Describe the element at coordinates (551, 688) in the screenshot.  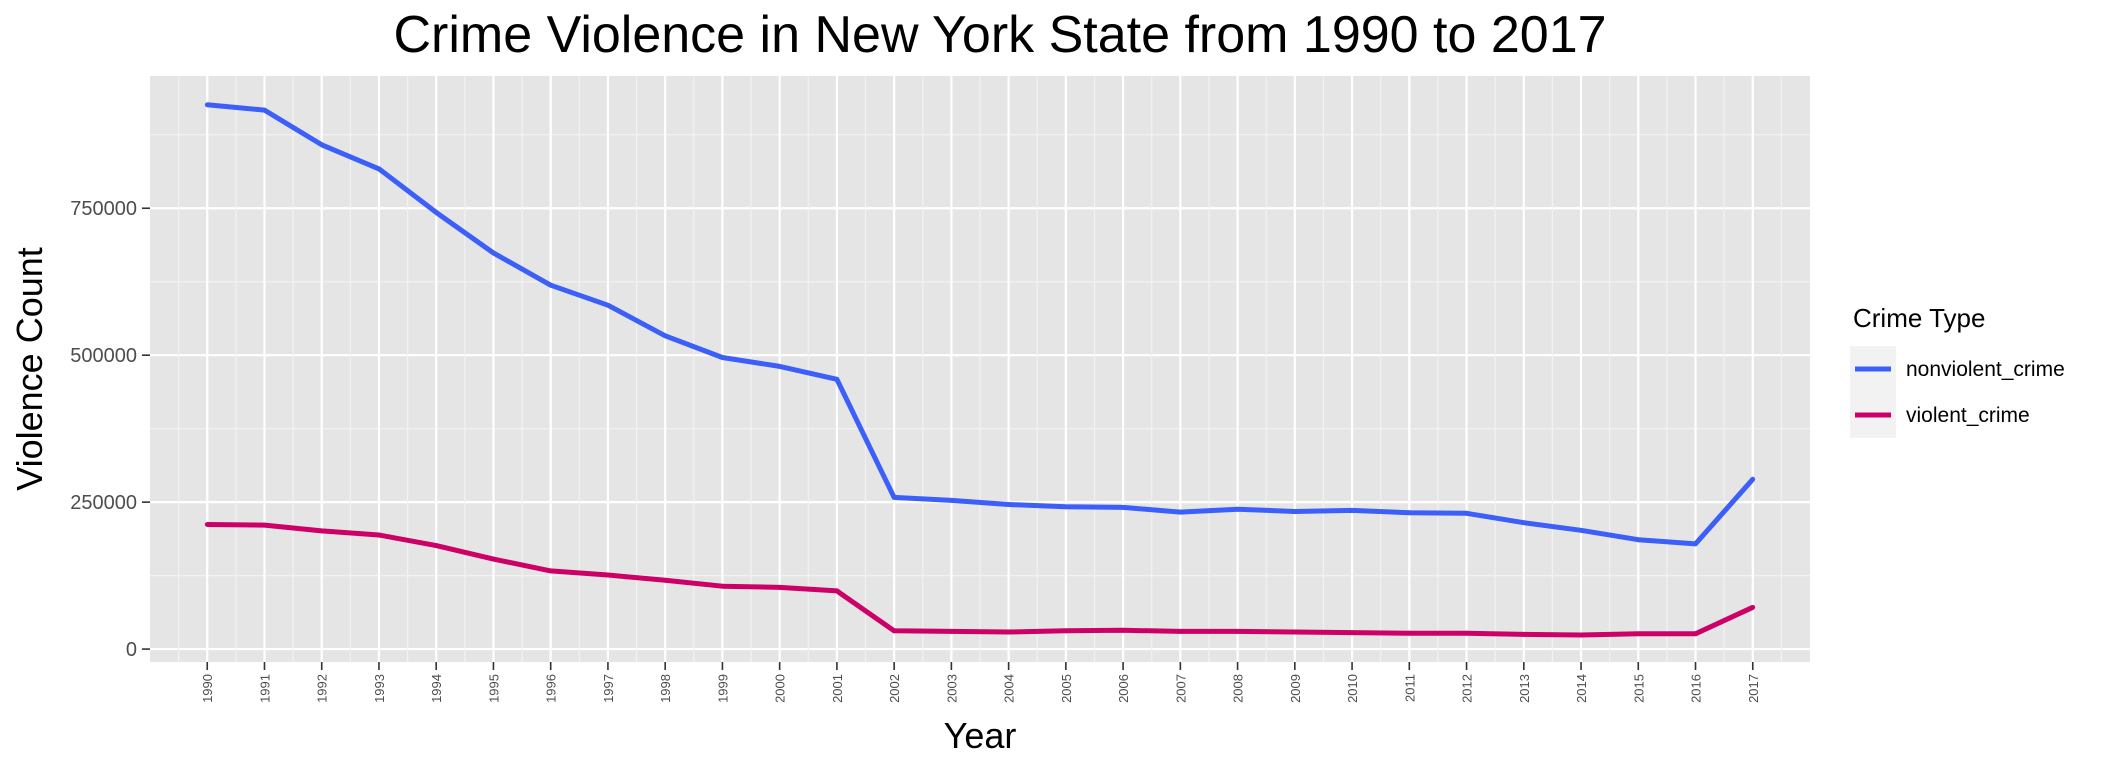
I see `x-tick-label: 1996` at that location.